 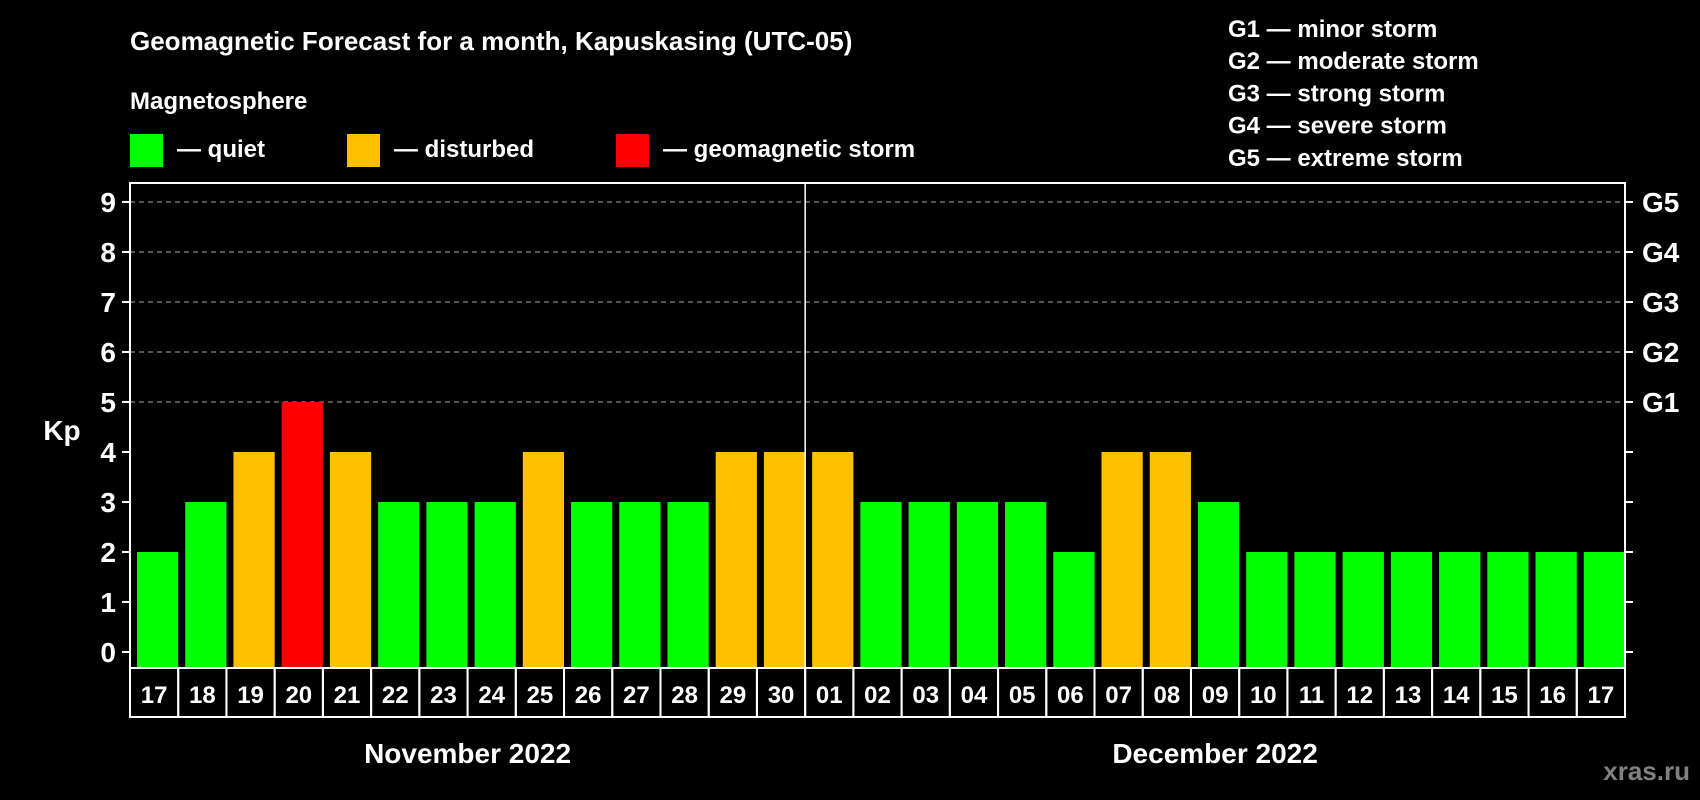 What do you see at coordinates (1408, 695) in the screenshot?
I see `x-tick-label: 13` at bounding box center [1408, 695].